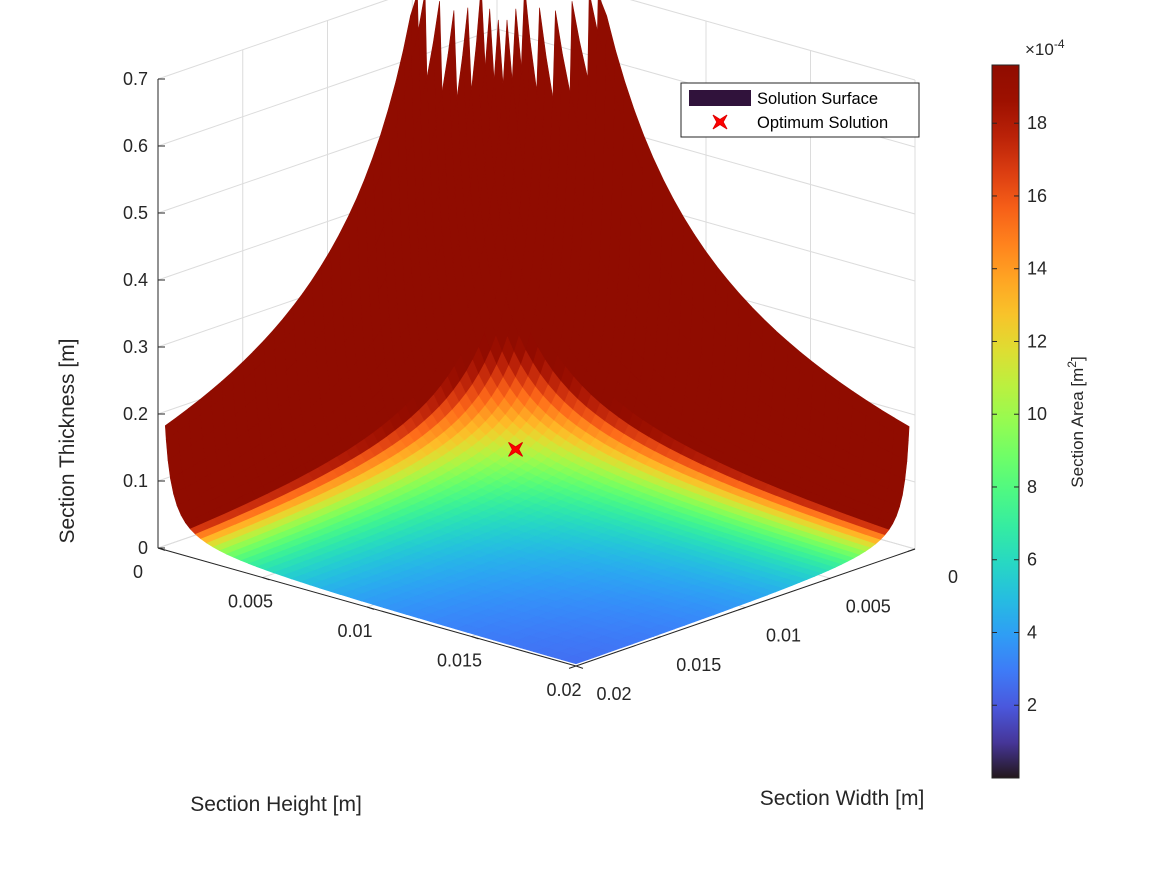 This screenshot has width=1167, height=875. Describe the element at coordinates (1059, 44) in the screenshot. I see `colorbar-exponent-power: -4` at that location.